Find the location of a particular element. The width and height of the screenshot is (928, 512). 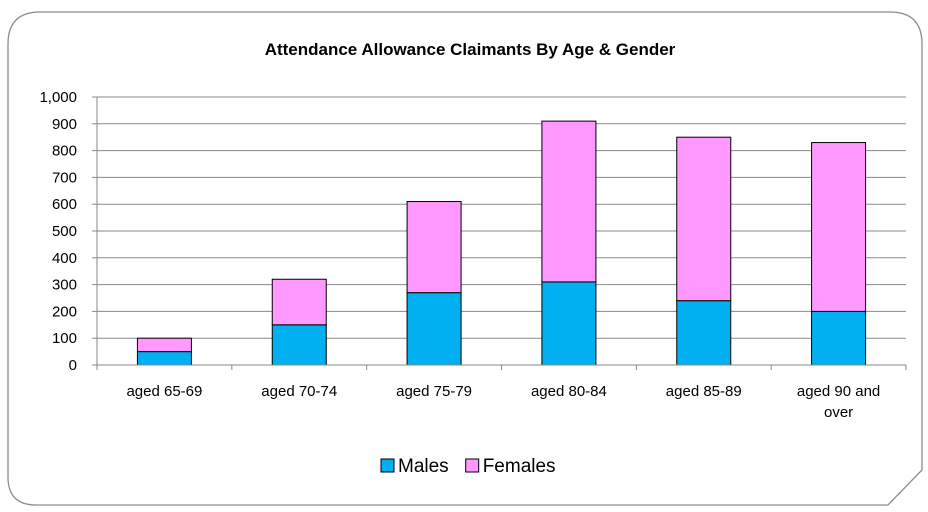

y-tick-label: 1,000 is located at coordinates (58, 97).